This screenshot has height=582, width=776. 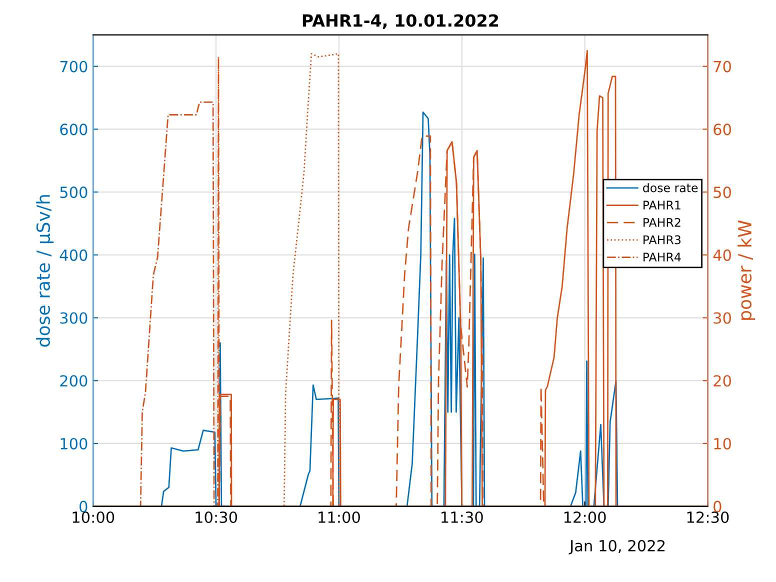 What do you see at coordinates (718, 506) in the screenshot?
I see `y2-tick-label: 0` at bounding box center [718, 506].